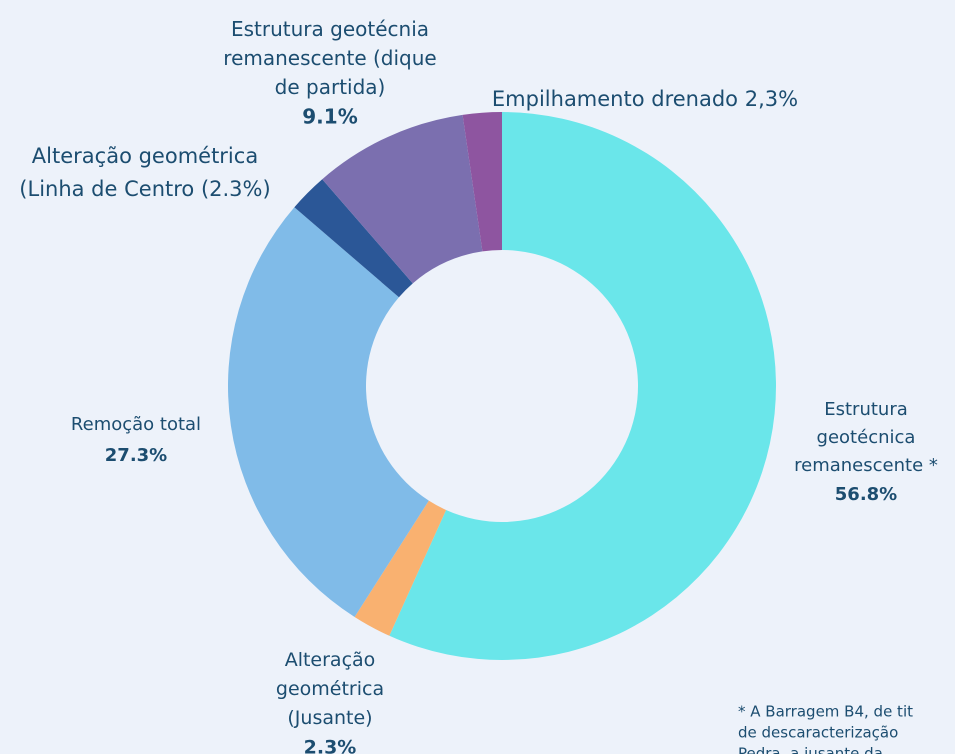 This screenshot has height=754, width=955. Describe the element at coordinates (818, 733) in the screenshot. I see `footnote: de descaracterização` at that location.